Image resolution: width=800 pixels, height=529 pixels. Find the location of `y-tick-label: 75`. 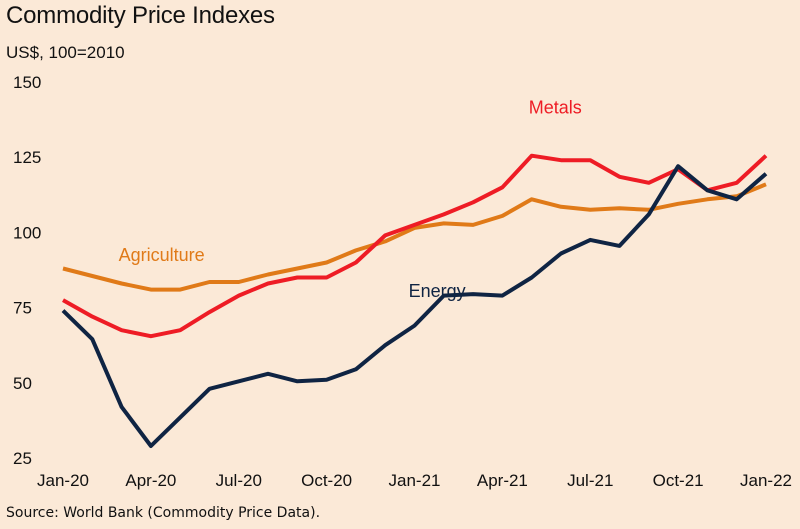

y-tick-label: 75 is located at coordinates (22, 308).